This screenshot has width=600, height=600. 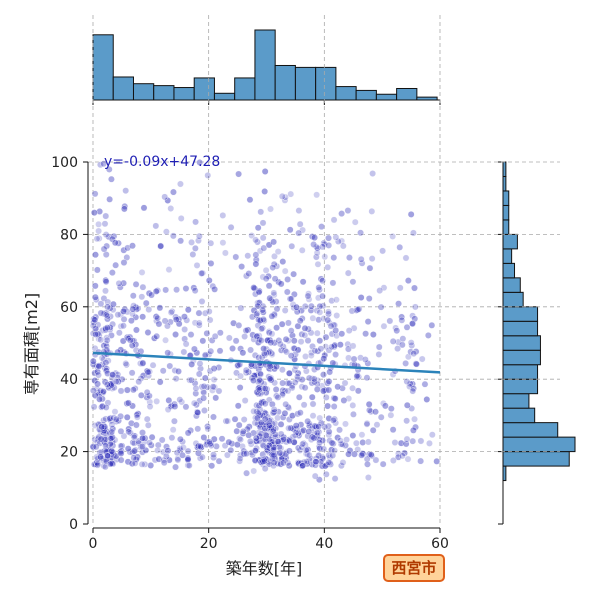 I want to click on right-hist-bar, so click(x=516, y=401).